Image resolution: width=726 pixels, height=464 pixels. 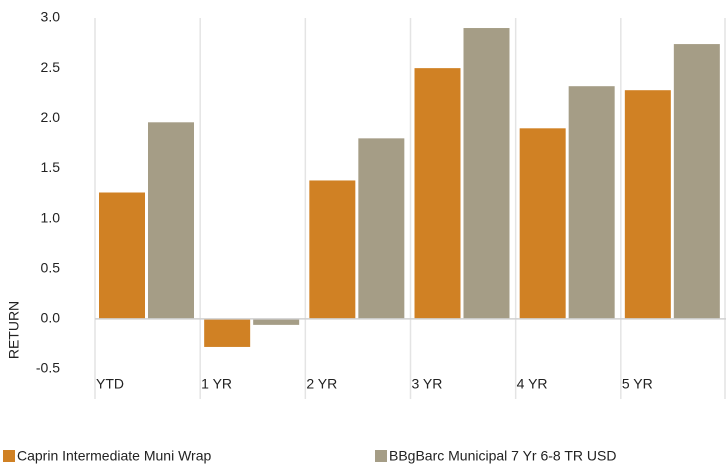 What do you see at coordinates (51, 217) in the screenshot?
I see `y-tick-label: 1.0` at bounding box center [51, 217].